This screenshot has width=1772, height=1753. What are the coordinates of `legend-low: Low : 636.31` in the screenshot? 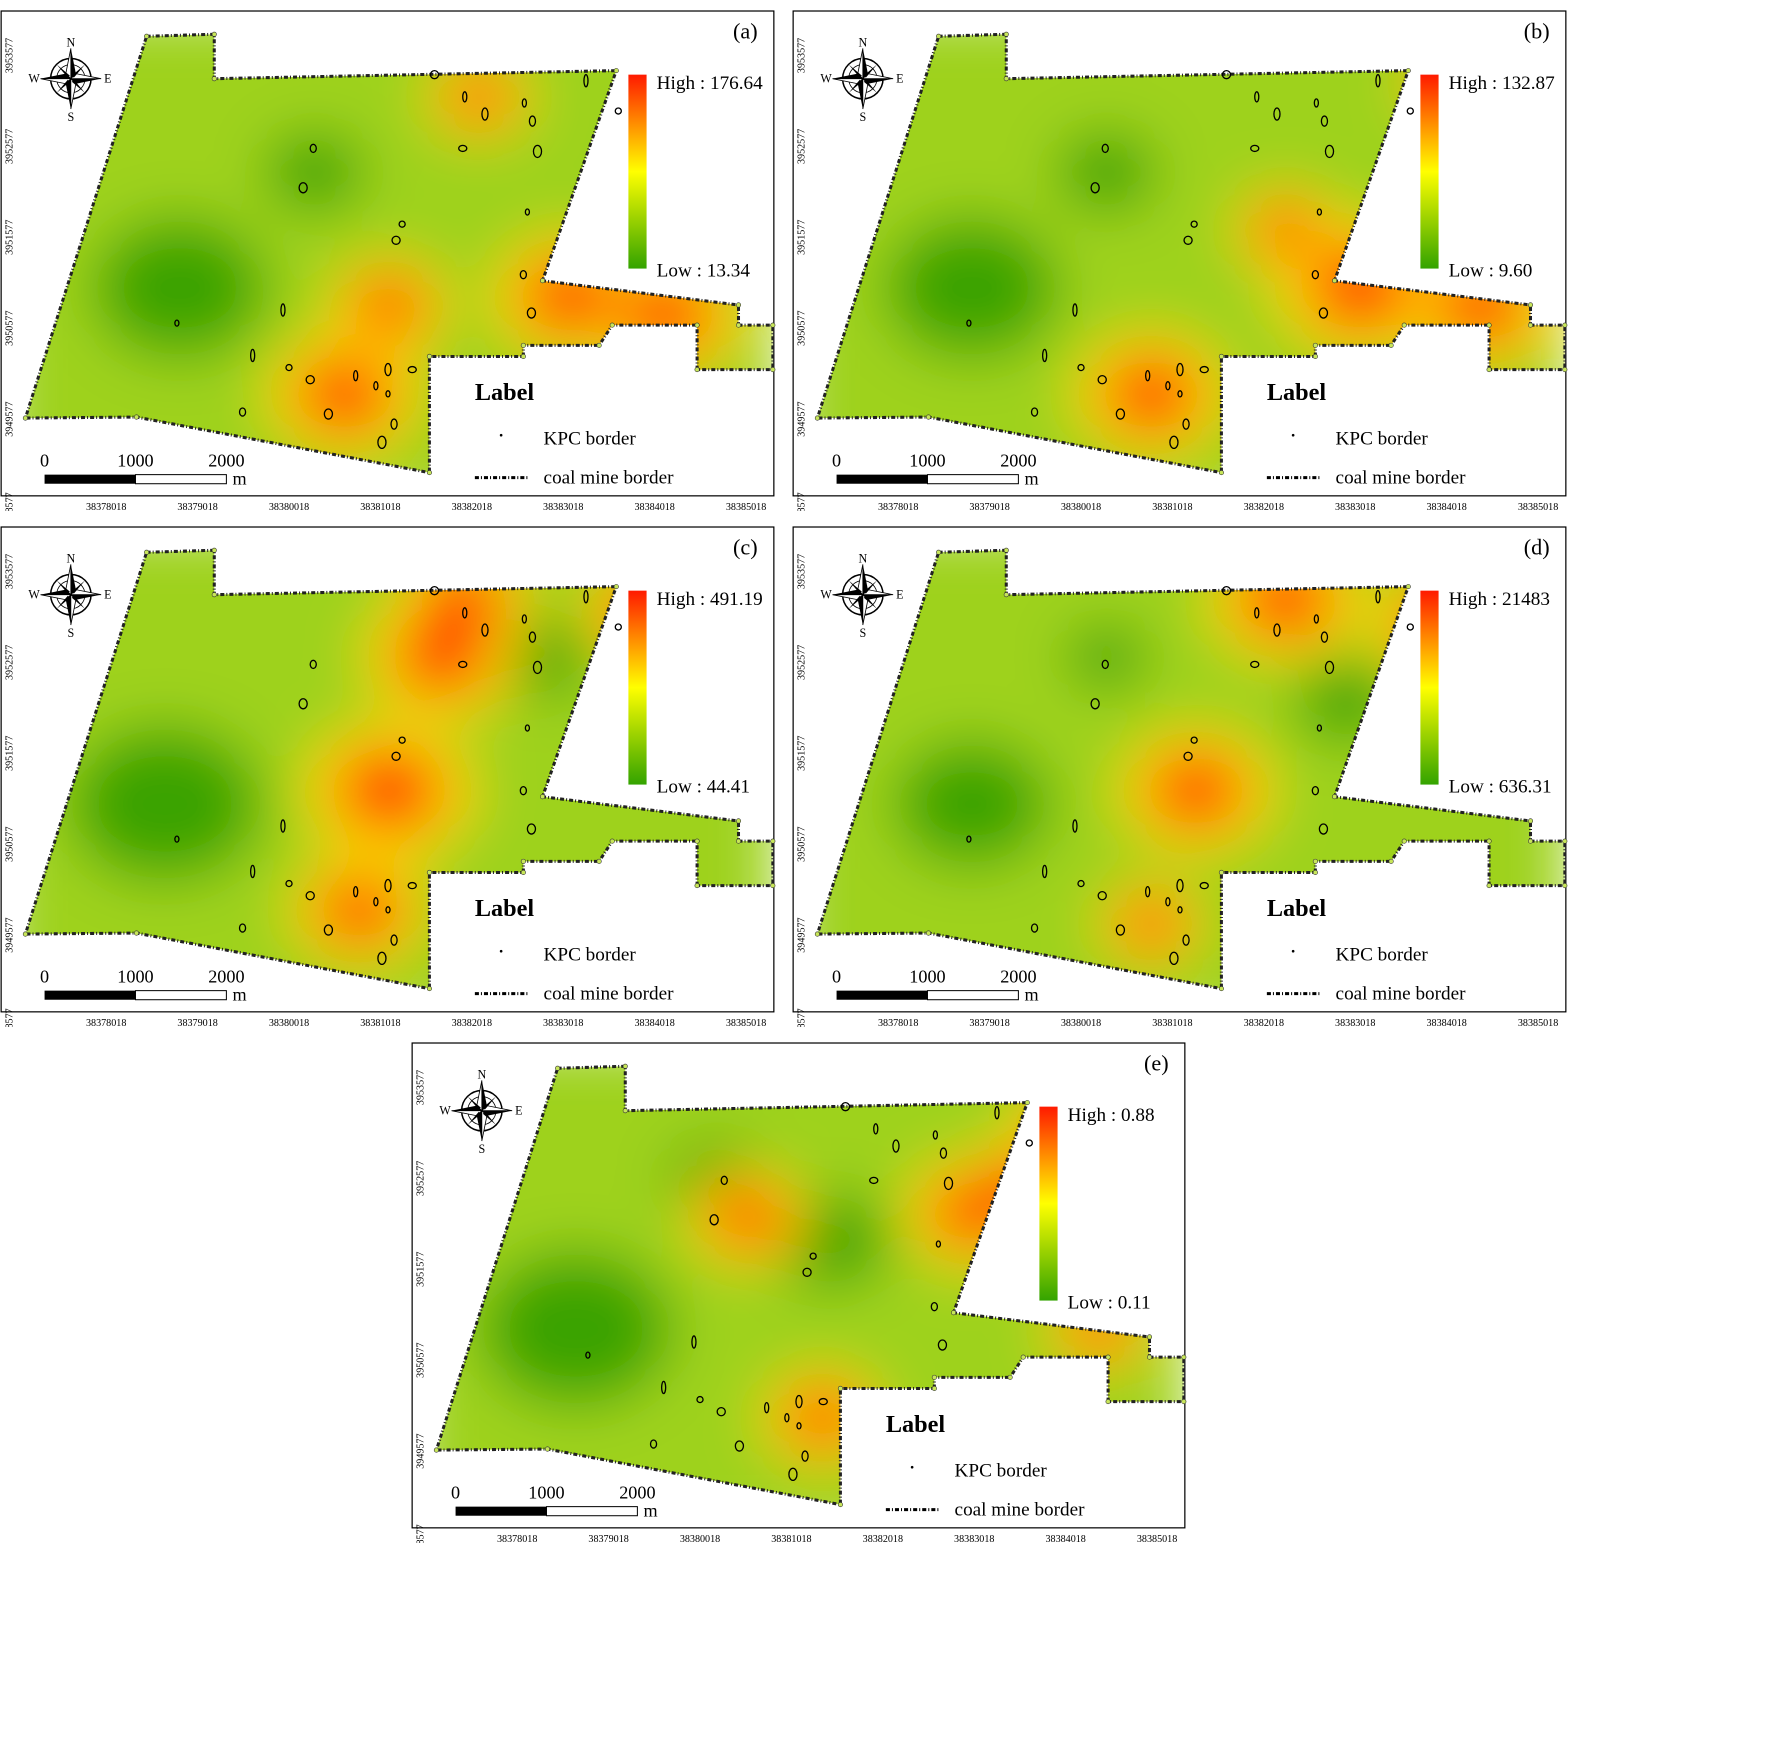 It's located at (1500, 787).